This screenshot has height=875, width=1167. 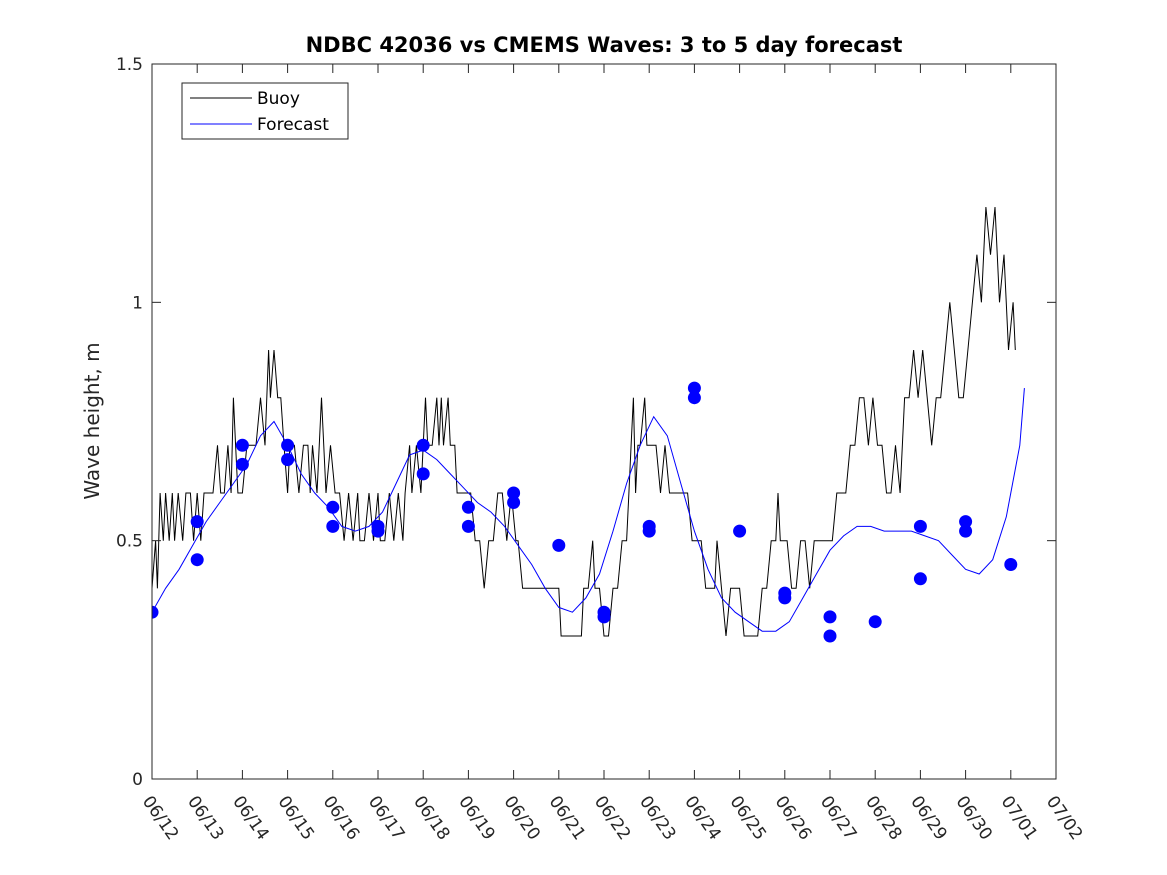 What do you see at coordinates (129, 542) in the screenshot?
I see `y-tick-label: 0.5` at bounding box center [129, 542].